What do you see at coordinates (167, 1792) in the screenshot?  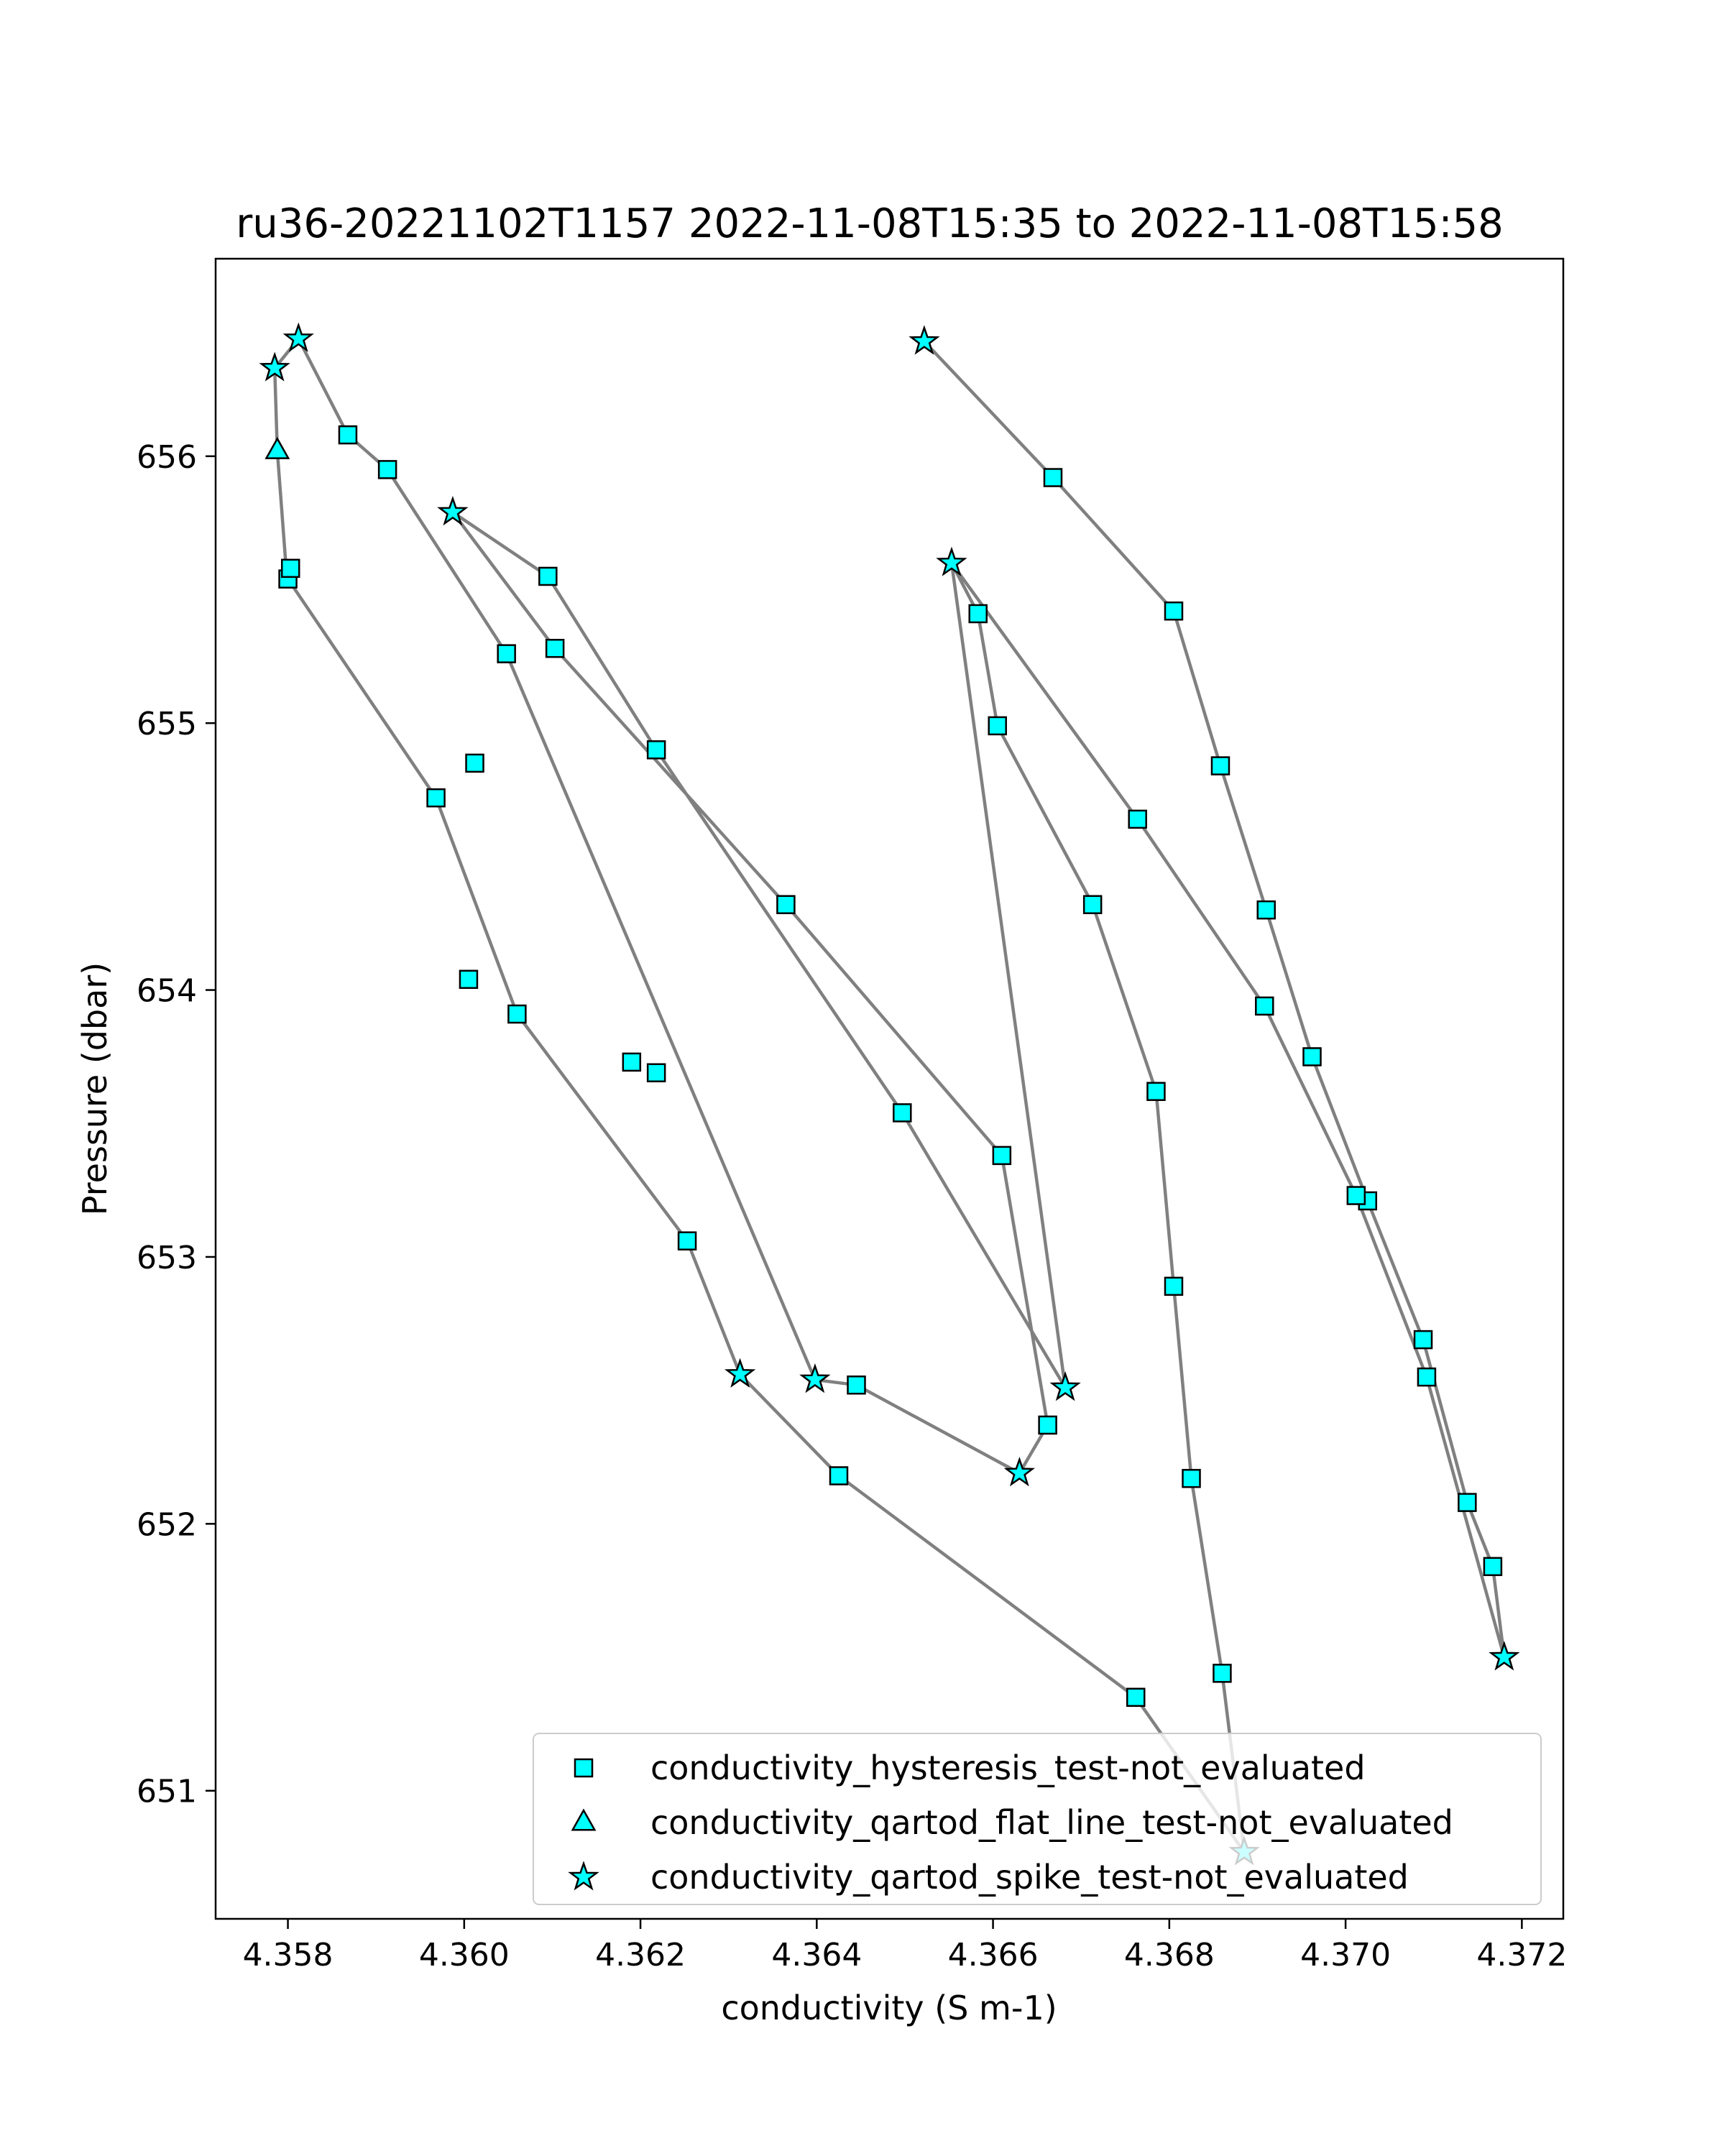 I see `y-tick-label: 651` at bounding box center [167, 1792].